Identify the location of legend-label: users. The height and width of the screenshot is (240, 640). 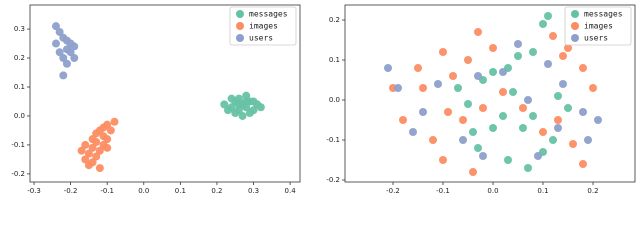
(261, 38).